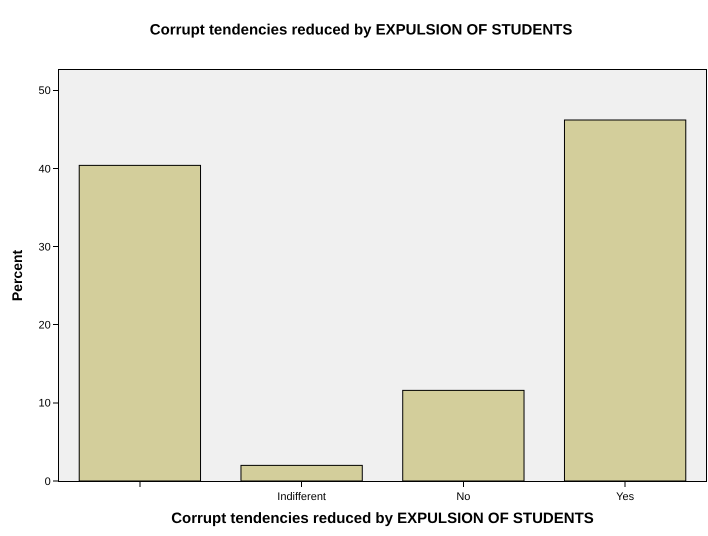  Describe the element at coordinates (44, 326) in the screenshot. I see `y-tick-label: 20` at that location.